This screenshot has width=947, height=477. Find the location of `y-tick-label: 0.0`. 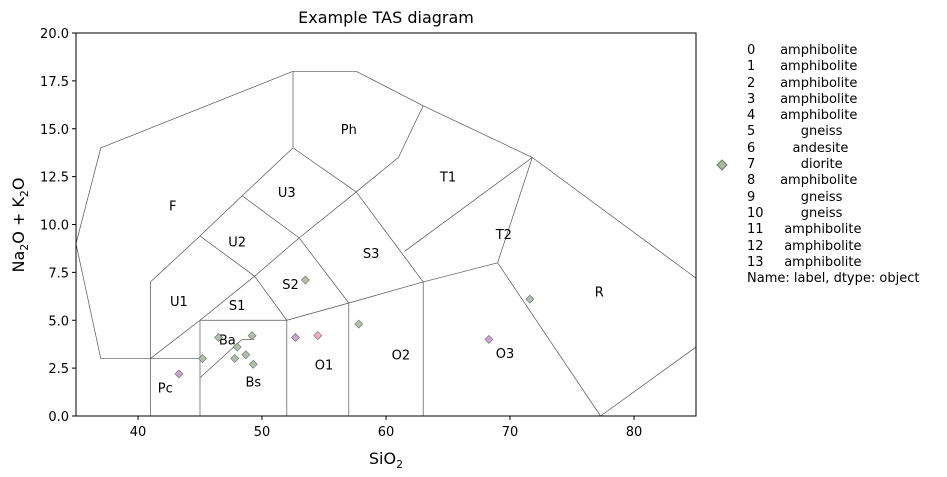

y-tick-label: 0.0 is located at coordinates (58, 417).